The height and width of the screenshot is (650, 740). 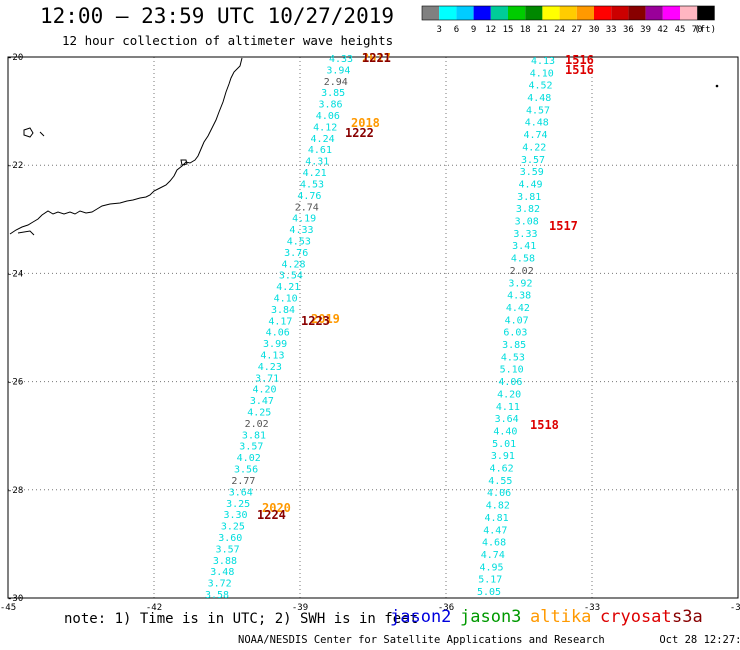 I want to click on east-track-swh-label: 4.22, so click(x=534, y=147).